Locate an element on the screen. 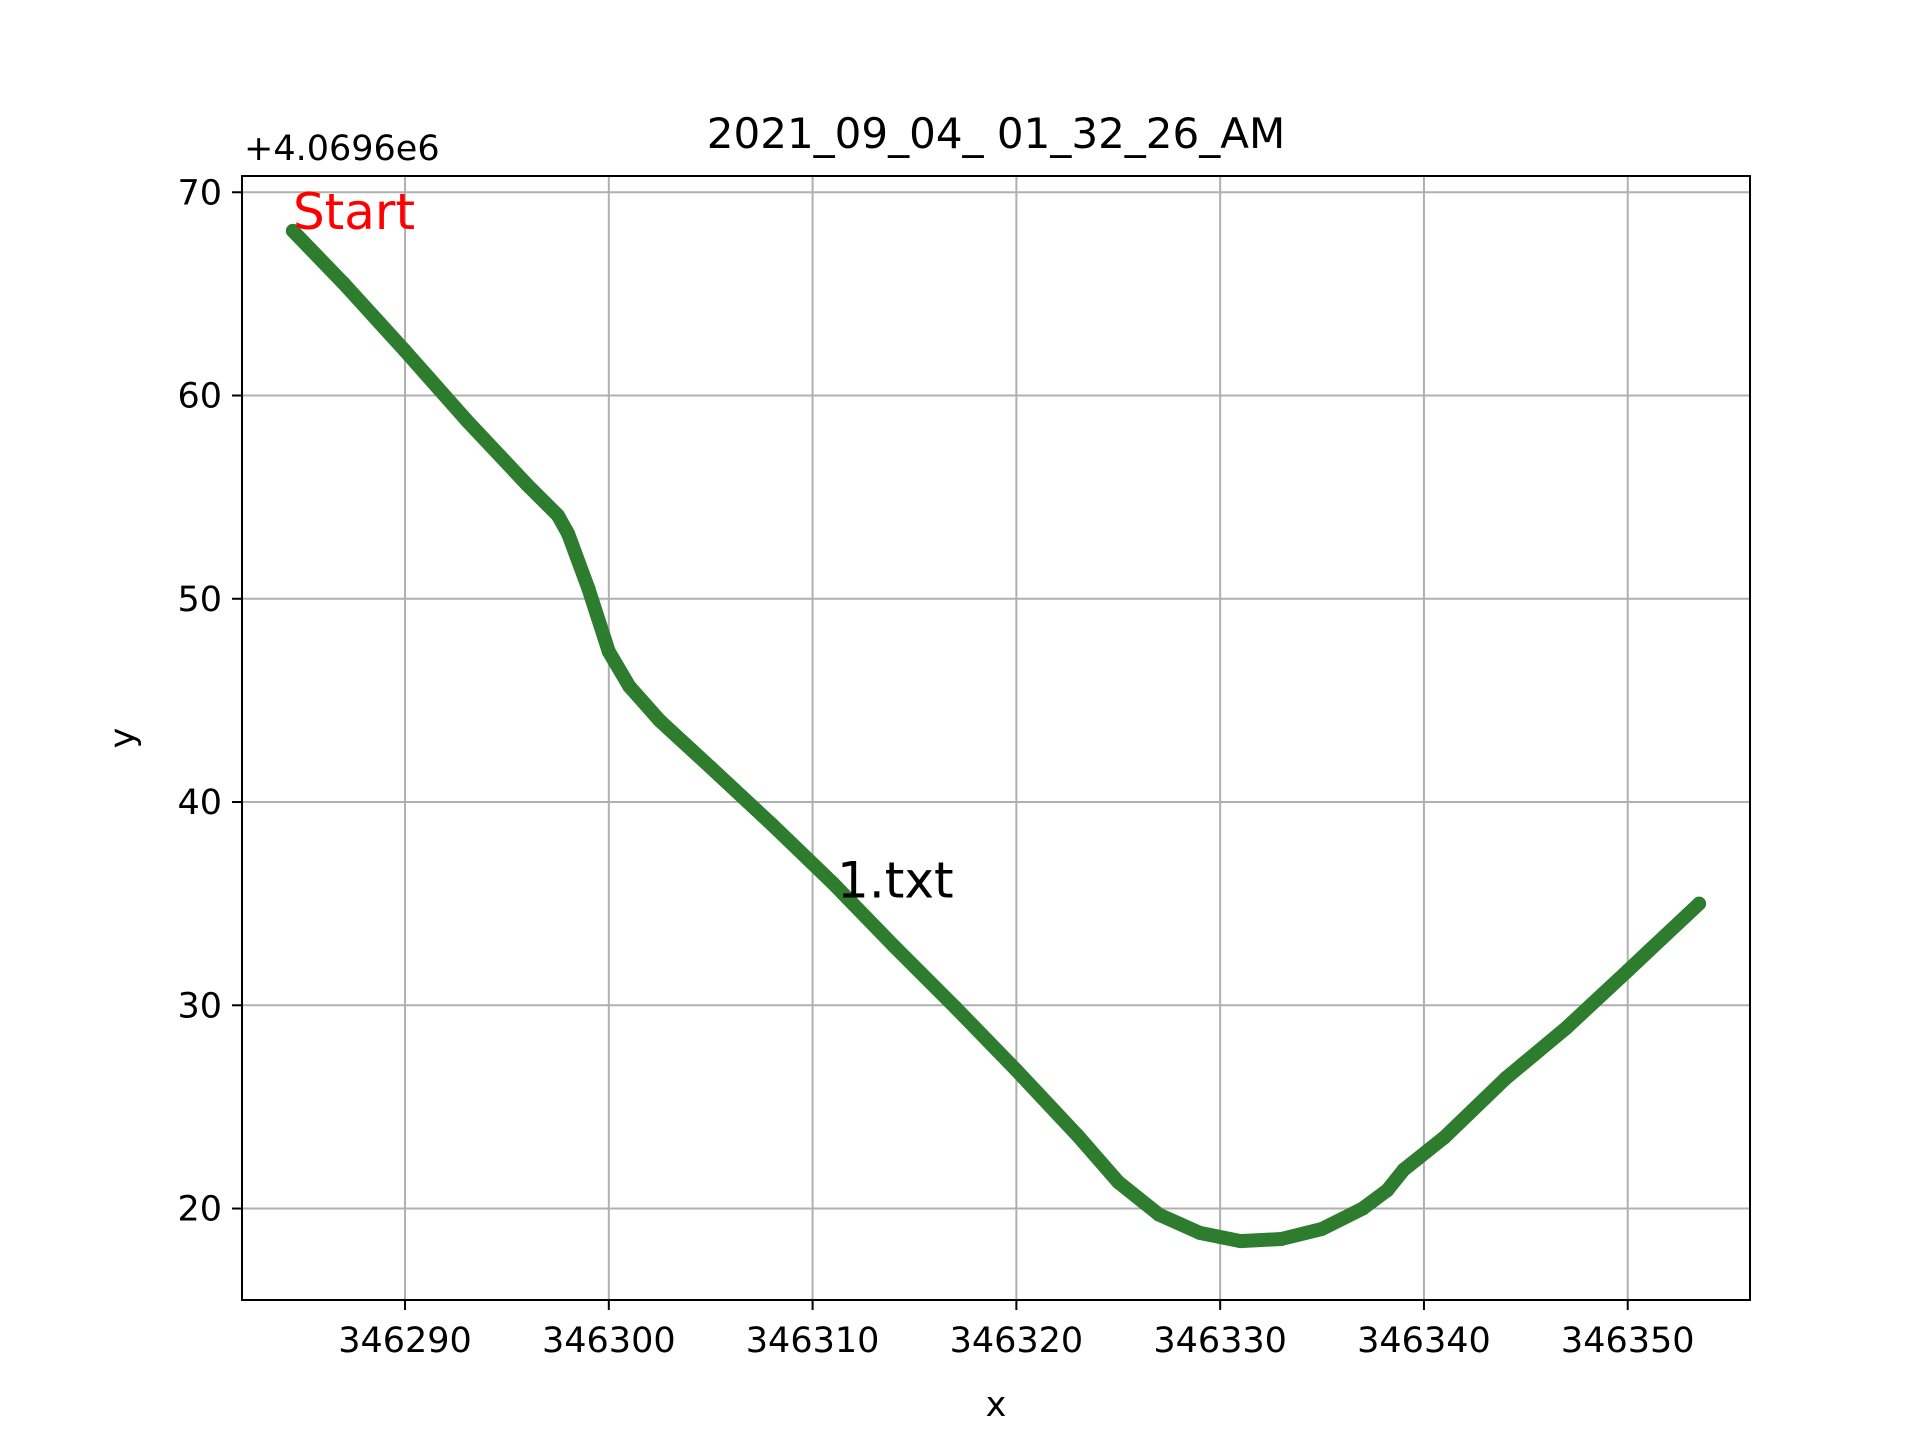  y-tick-label: 30 is located at coordinates (199, 1006).